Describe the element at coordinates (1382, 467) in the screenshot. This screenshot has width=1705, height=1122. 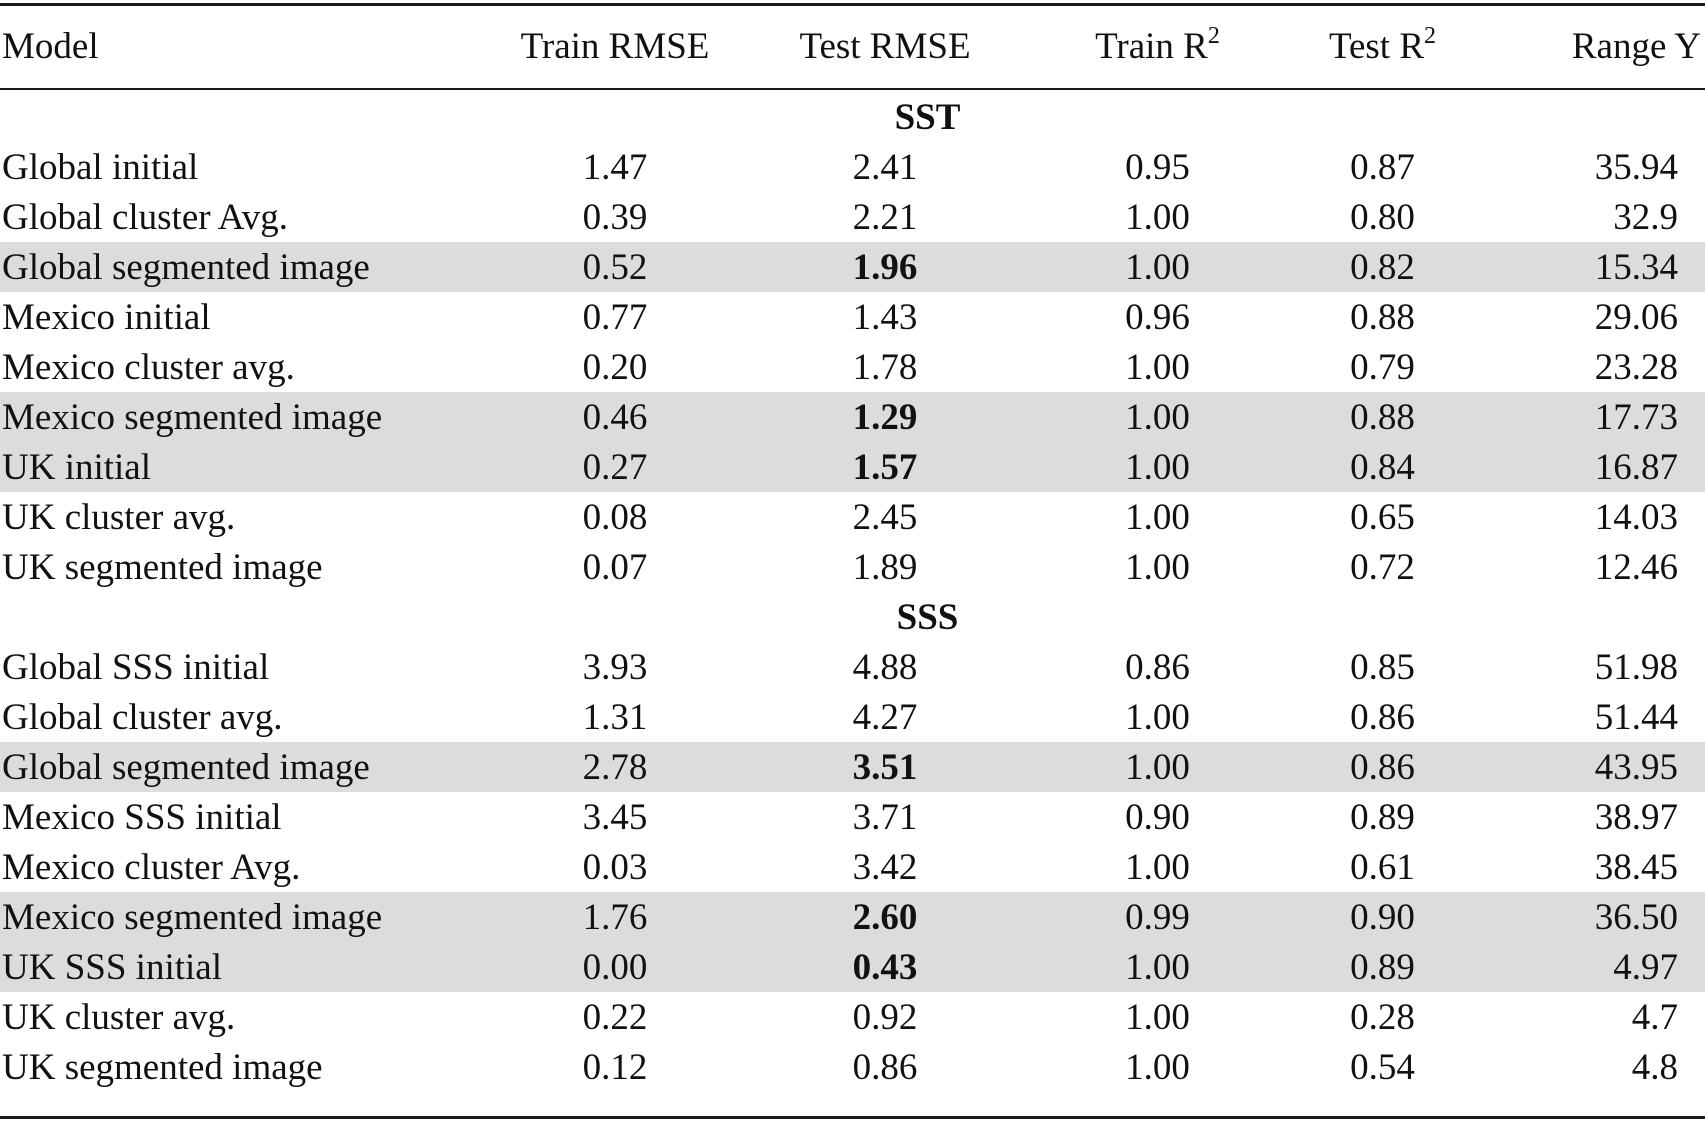
I see `cell-test-r2: 0.84` at that location.